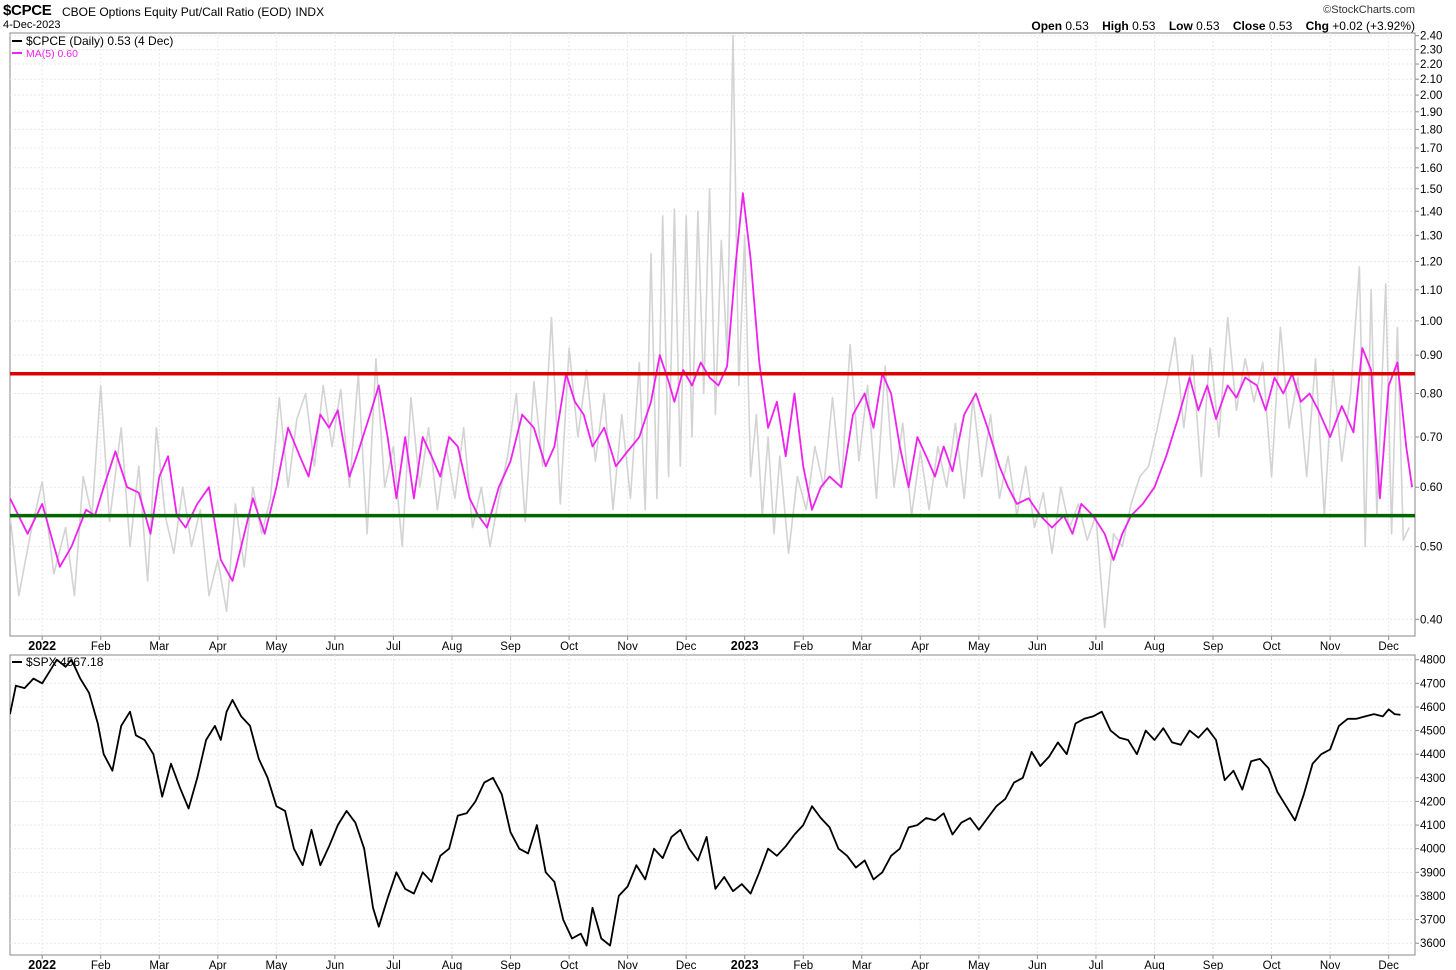 The width and height of the screenshot is (1456, 970). What do you see at coordinates (1369, 10) in the screenshot?
I see `stockcharts-brand: ©StockCharts.com` at bounding box center [1369, 10].